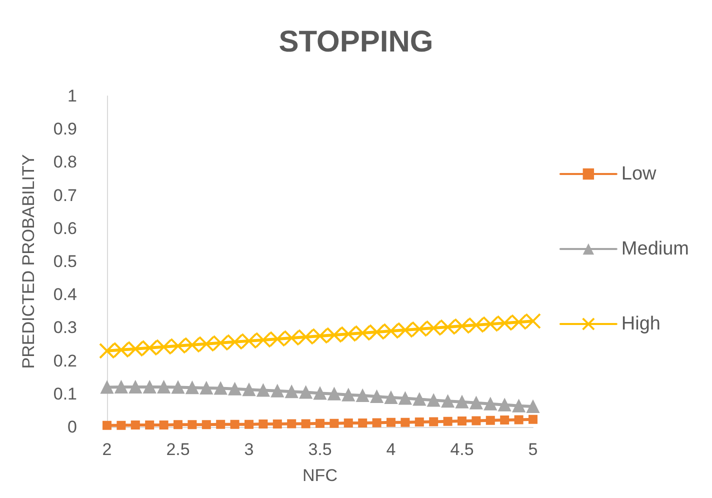  Describe the element at coordinates (72, 96) in the screenshot. I see `y-tick-label: 1` at that location.